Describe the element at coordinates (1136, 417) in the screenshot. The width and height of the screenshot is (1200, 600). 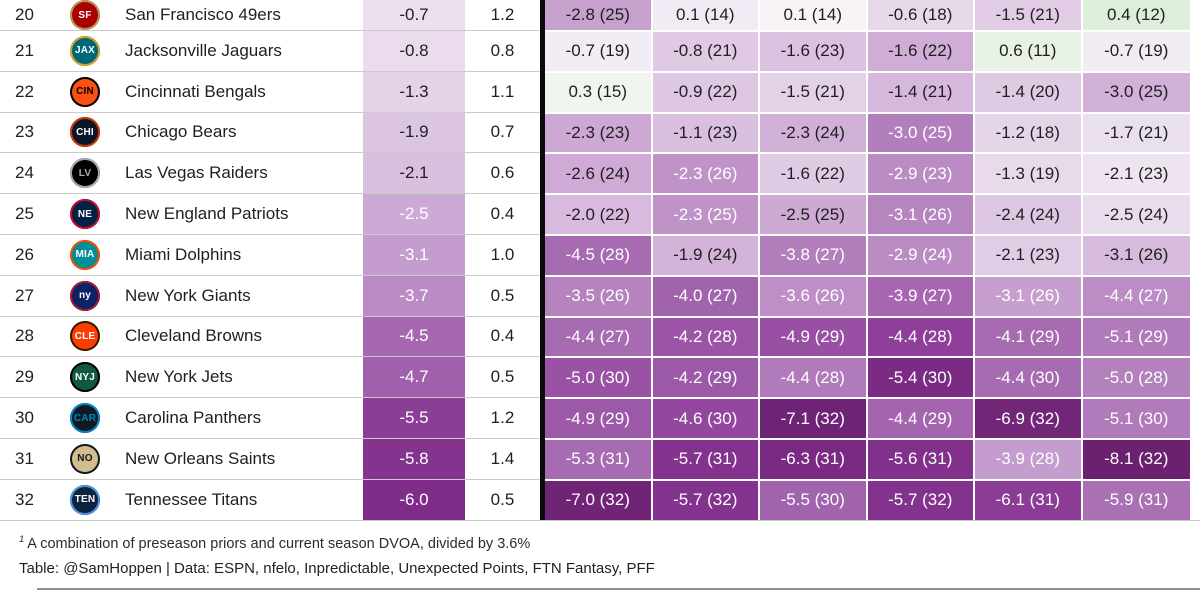
I see `heat-cell: -5.1 (30)` at that location.